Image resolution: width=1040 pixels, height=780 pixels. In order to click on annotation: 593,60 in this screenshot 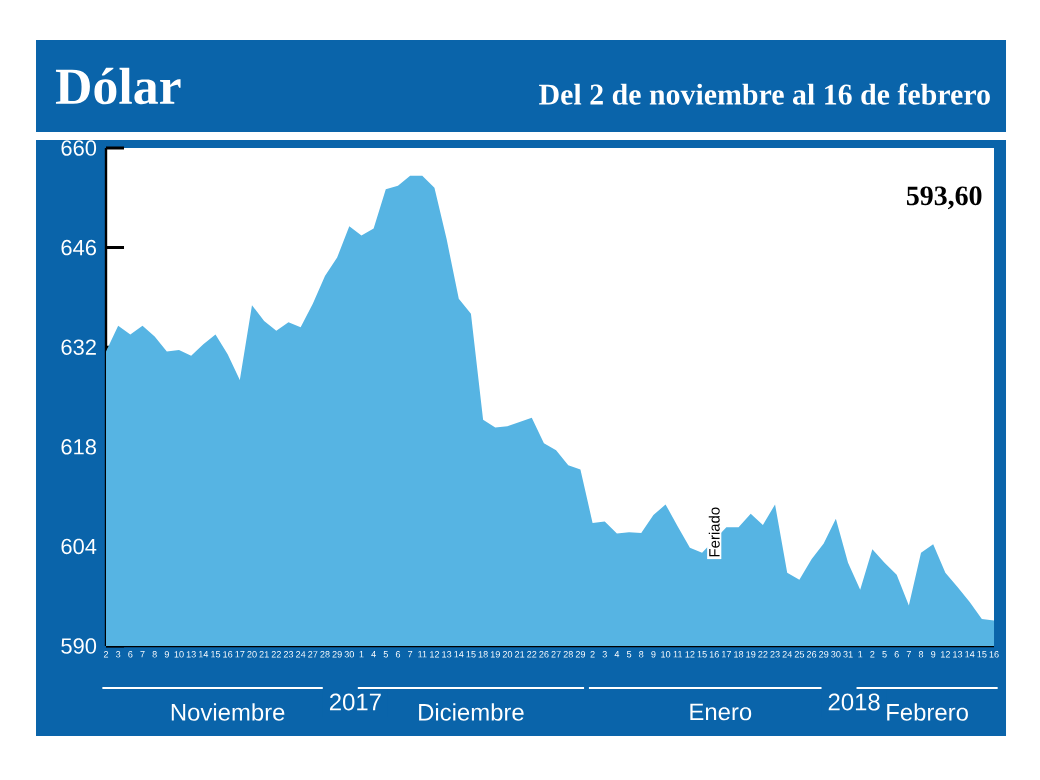, I will do `click(944, 198)`.